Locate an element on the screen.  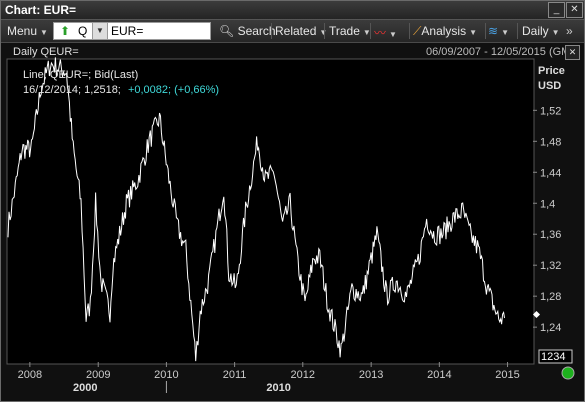
y-tick-label: 1,48 is located at coordinates (550, 142).